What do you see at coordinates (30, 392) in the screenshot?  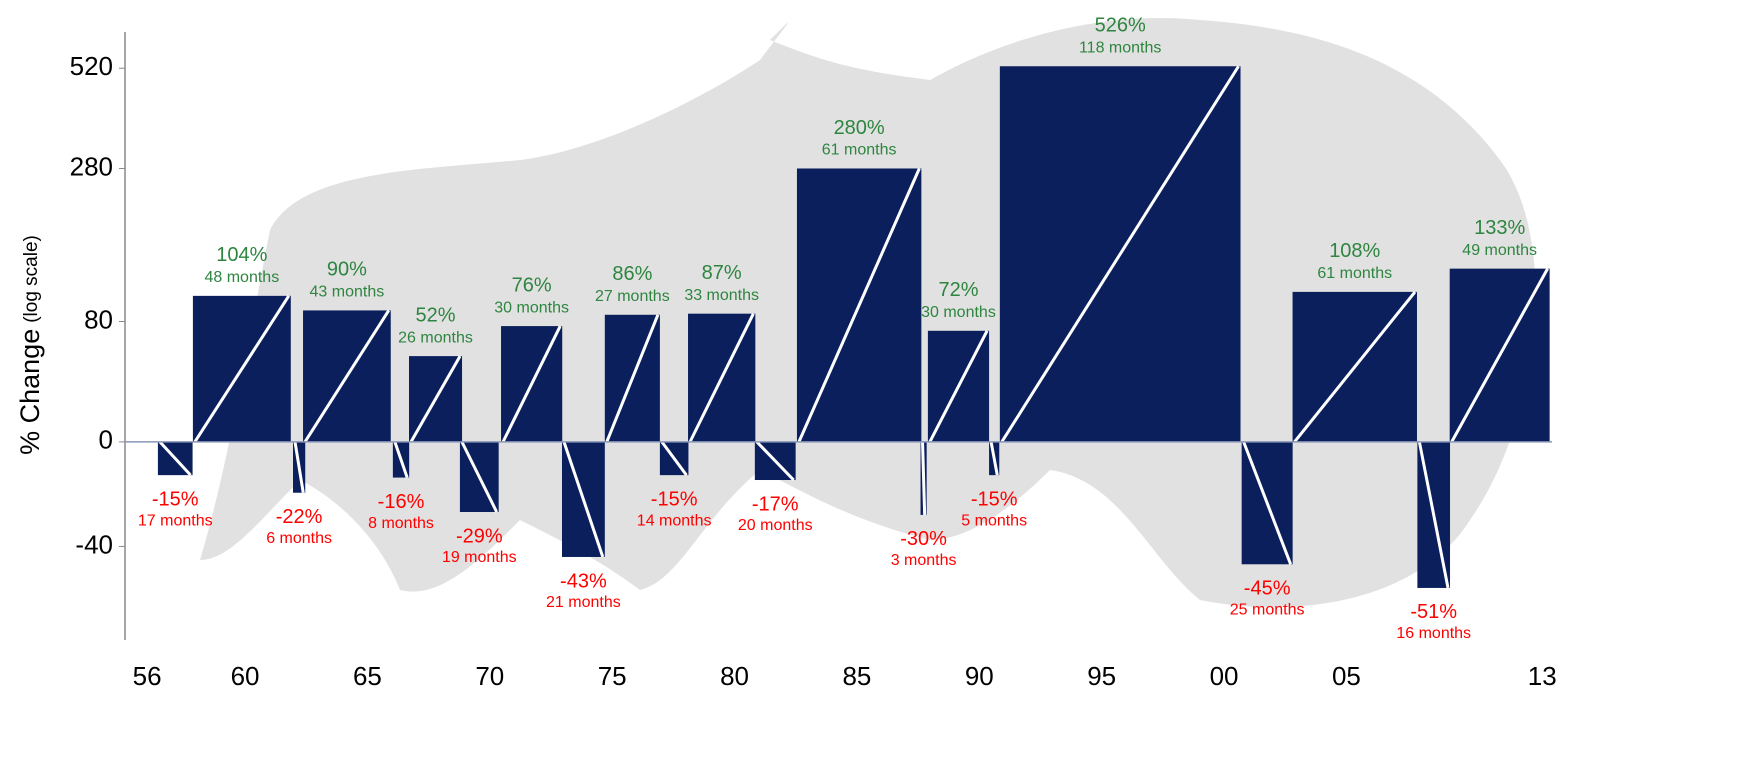 I see `y-label: % Change` at bounding box center [30, 392].